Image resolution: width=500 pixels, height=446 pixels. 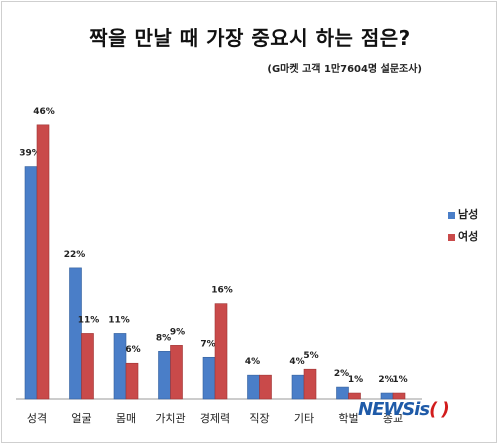 I want to click on data-label-male-3: 8%, so click(x=163, y=338).